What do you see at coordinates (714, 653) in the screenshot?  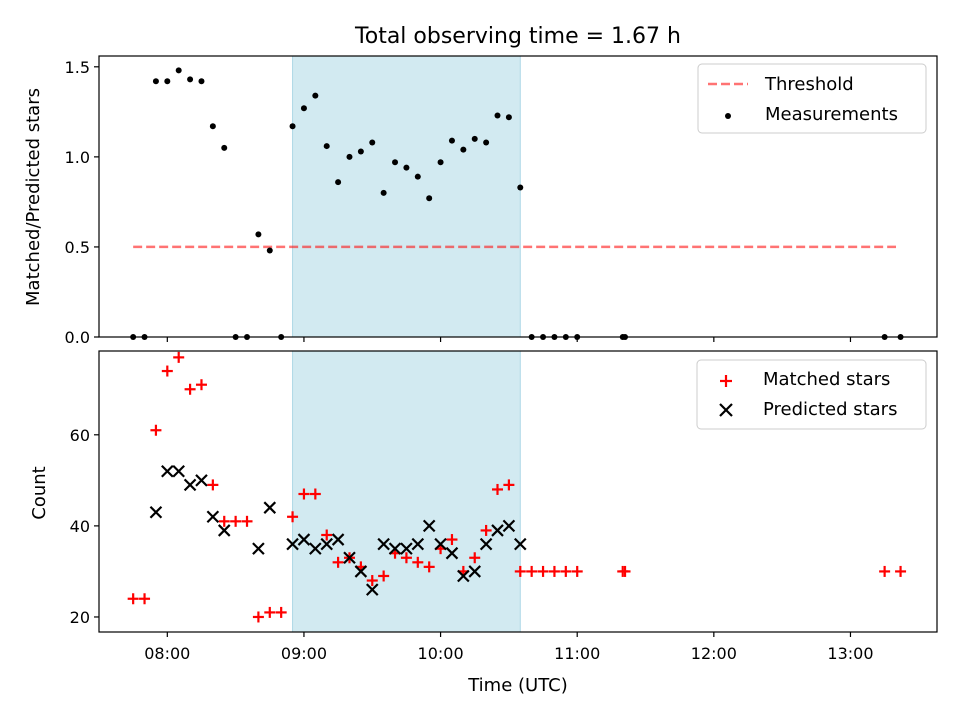 I see `x-tick-label: 12:00` at bounding box center [714, 653].